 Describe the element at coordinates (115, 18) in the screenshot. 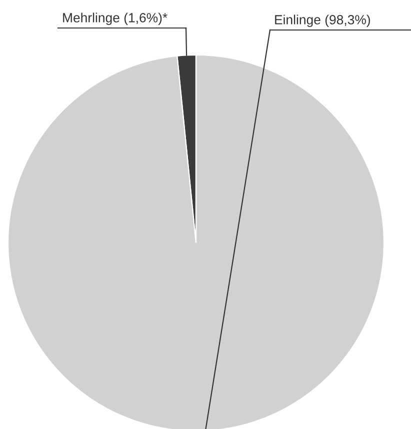

I see `slice-label: Mehrlinge (1,6%)*` at that location.